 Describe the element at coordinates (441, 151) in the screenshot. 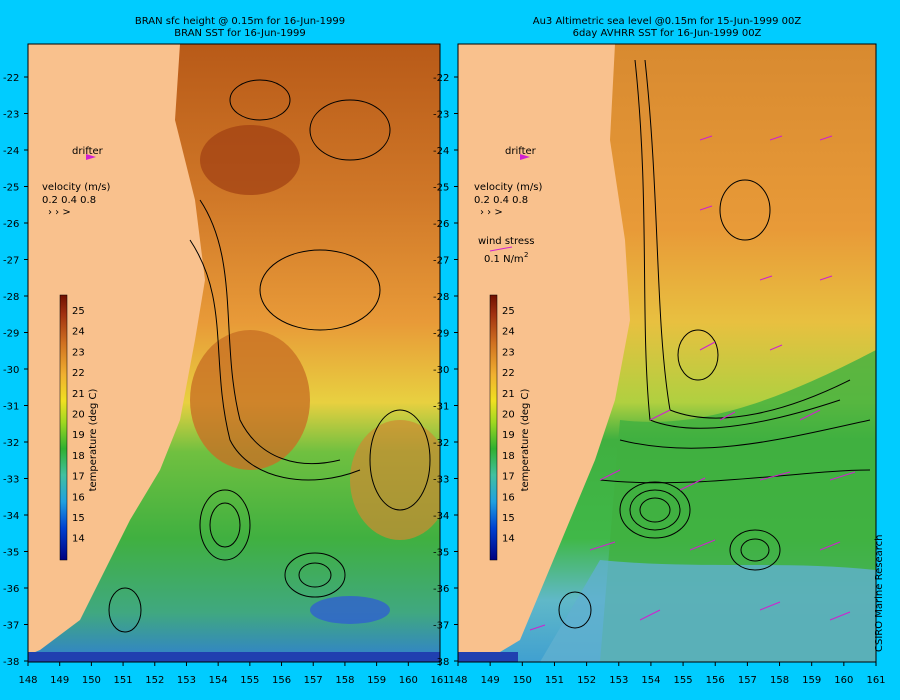

I see `y-tick-label: -24` at that location.